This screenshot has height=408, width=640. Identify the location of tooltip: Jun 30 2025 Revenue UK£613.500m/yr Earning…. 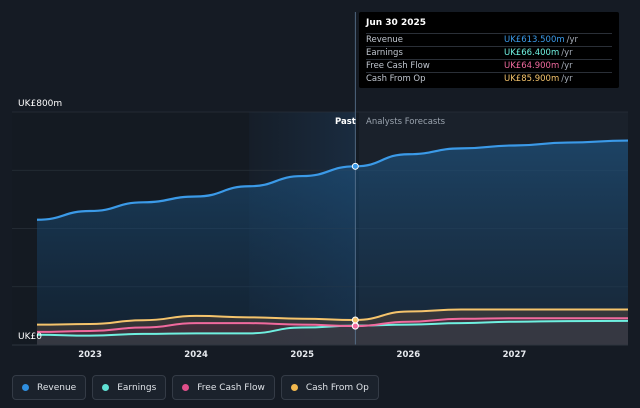
(489, 50).